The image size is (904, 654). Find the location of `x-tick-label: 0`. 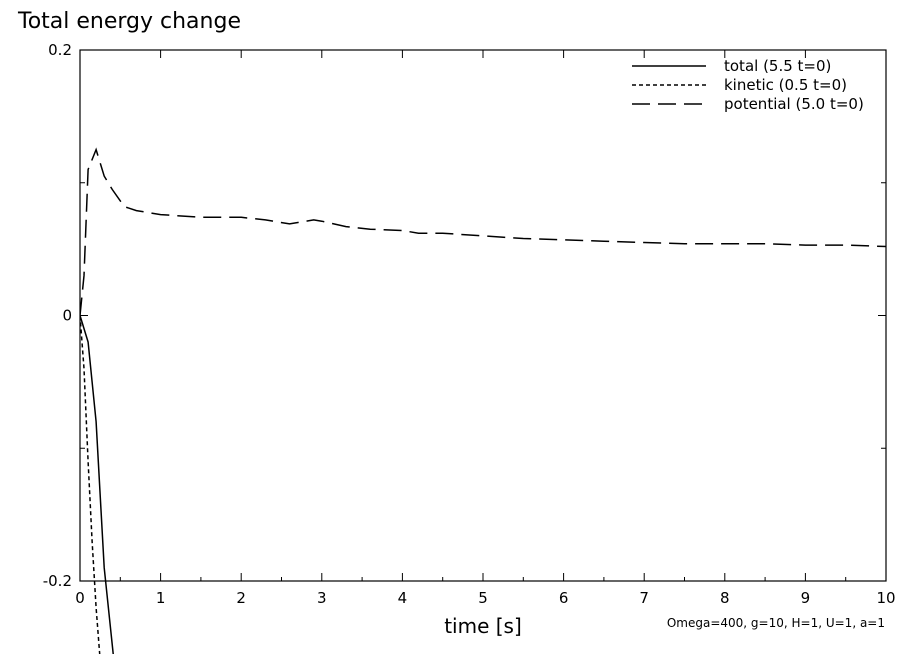

x-tick-label: 0 is located at coordinates (80, 598).